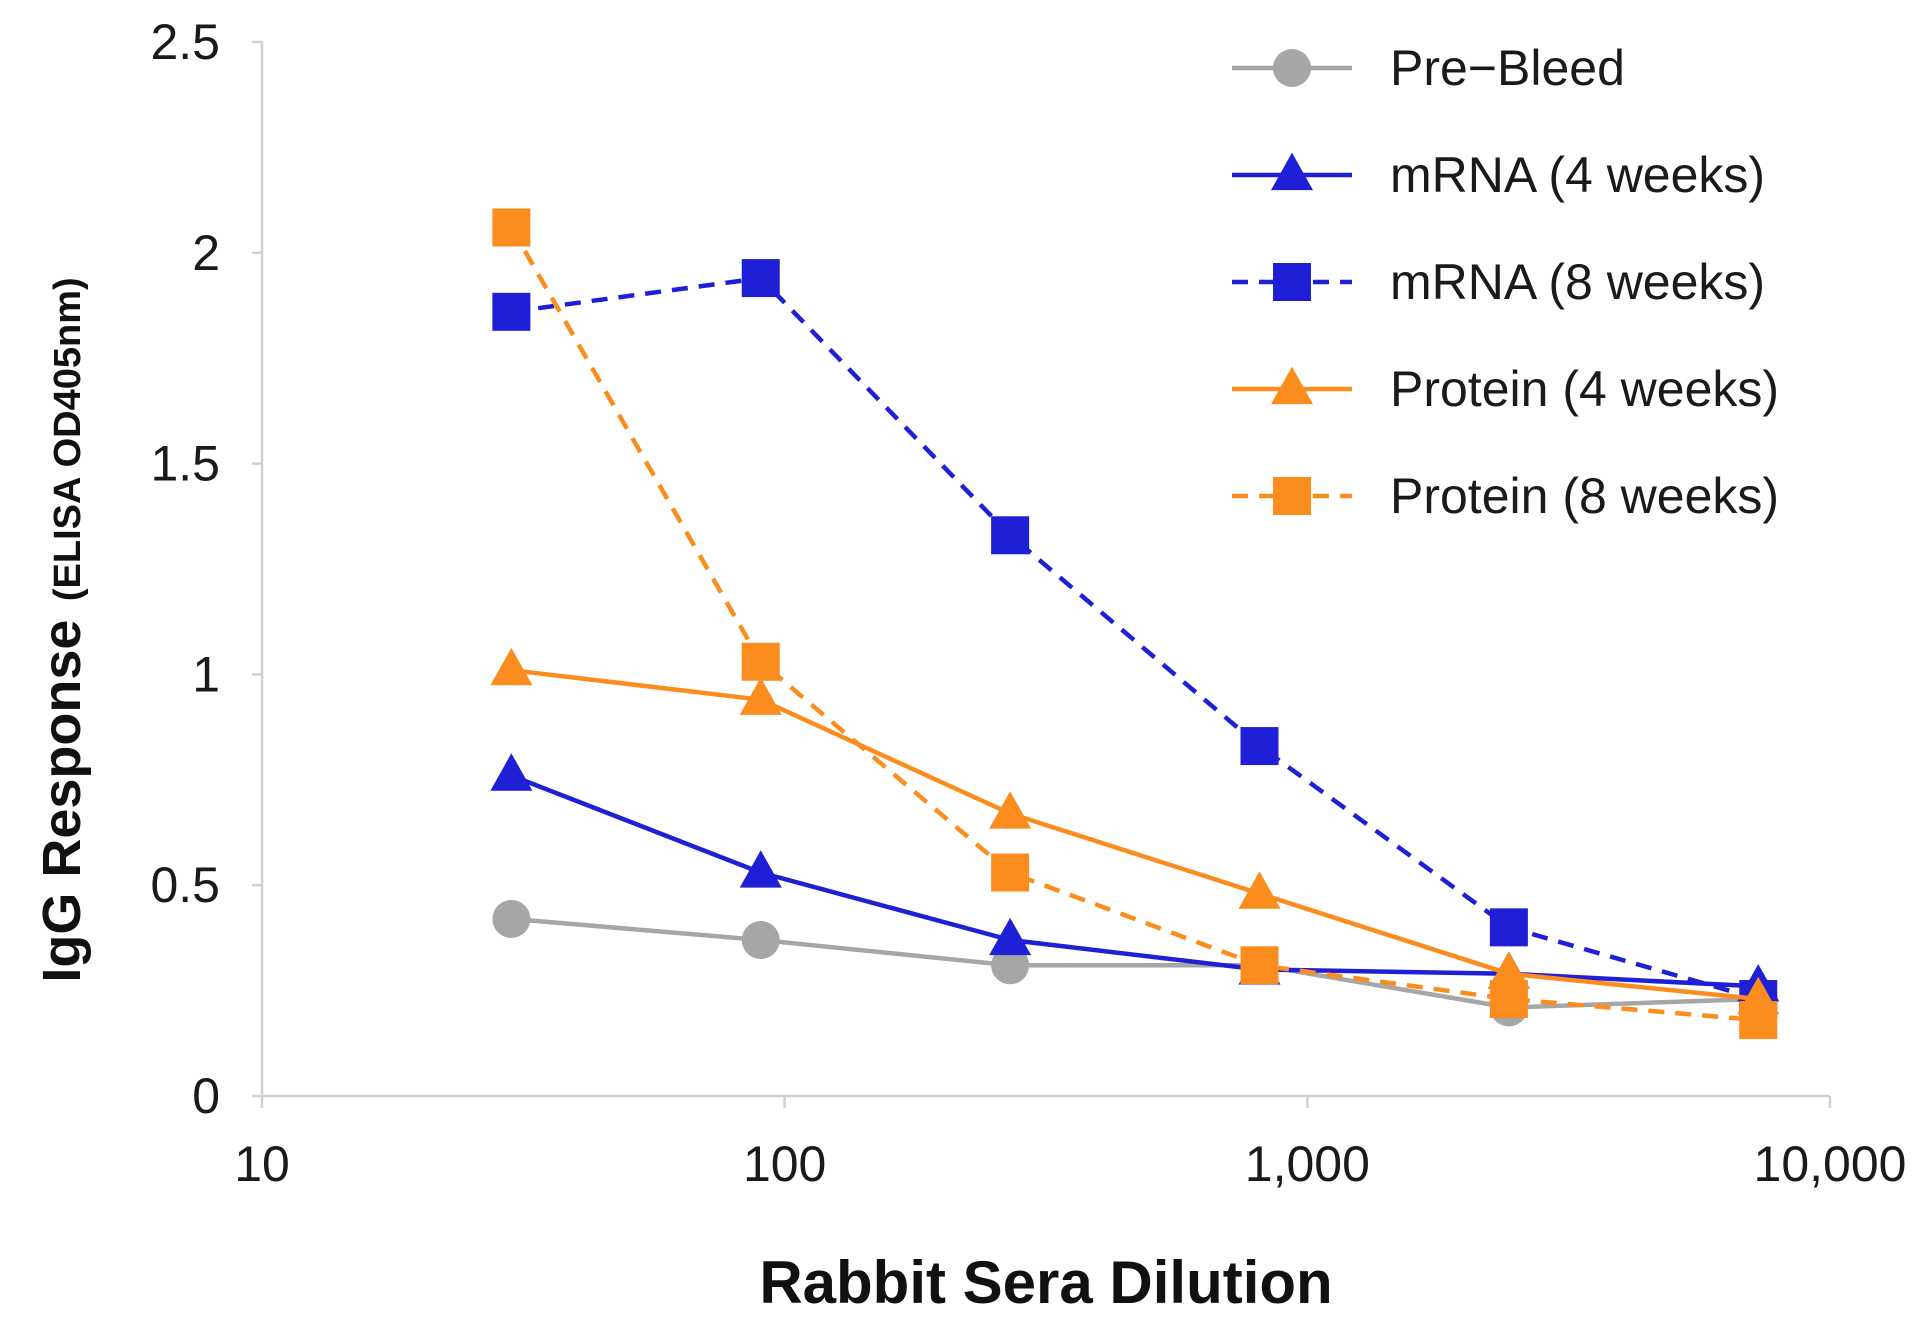 The height and width of the screenshot is (1332, 1928). What do you see at coordinates (206, 674) in the screenshot?
I see `y-tick-label: 1` at bounding box center [206, 674].